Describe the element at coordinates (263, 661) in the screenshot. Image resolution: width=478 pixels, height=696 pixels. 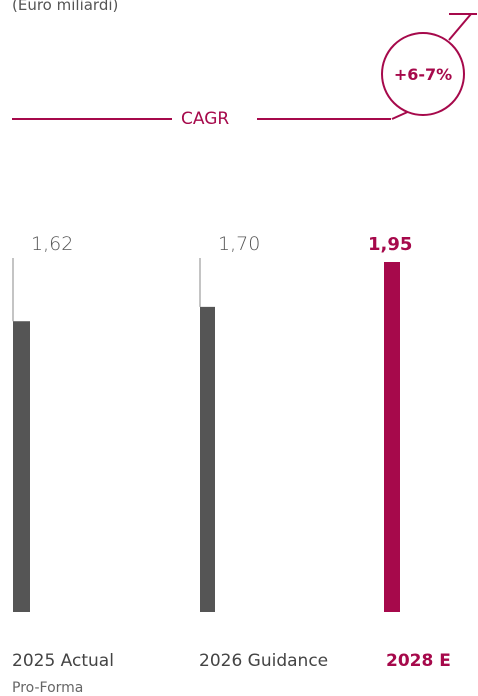
I see `category-label: 2026 Guidance` at that location.